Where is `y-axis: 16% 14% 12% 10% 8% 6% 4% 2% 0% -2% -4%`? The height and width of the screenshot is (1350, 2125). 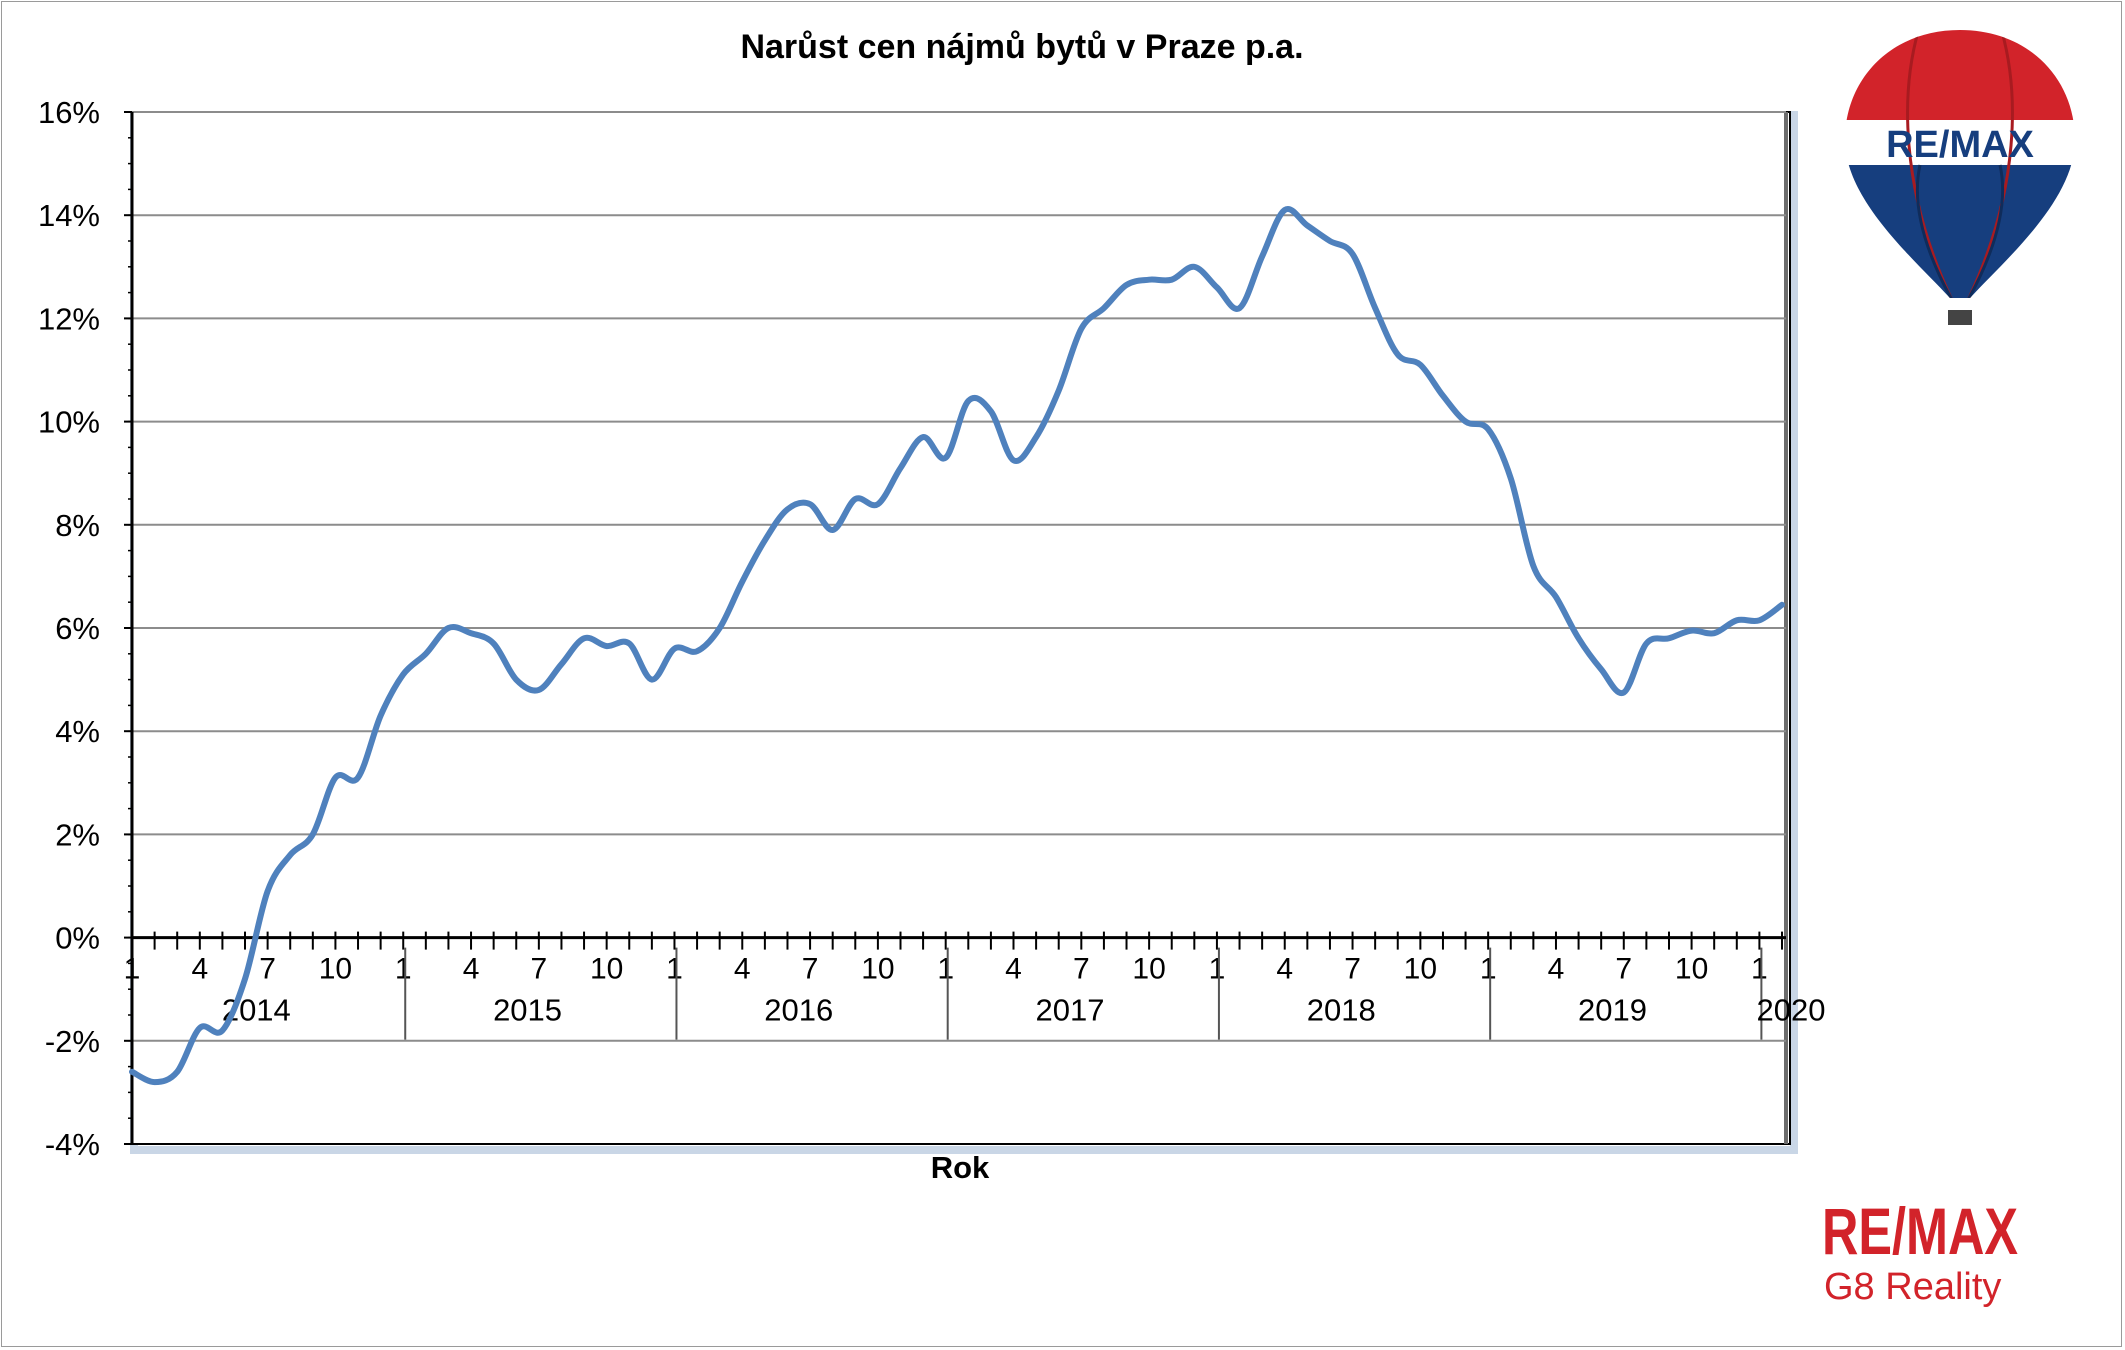
y-axis: 16% 14% 12% 10% 8% 6% 4% 2% 0% -2% -4% is located at coordinates (86, 628).